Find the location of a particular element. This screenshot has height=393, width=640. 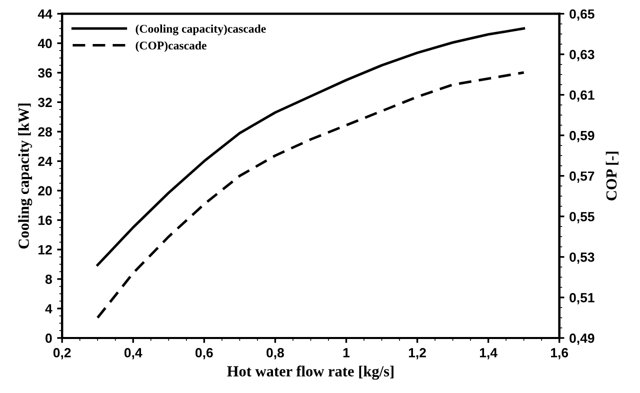

y2-tick-label: 0,49 is located at coordinates (582, 339).